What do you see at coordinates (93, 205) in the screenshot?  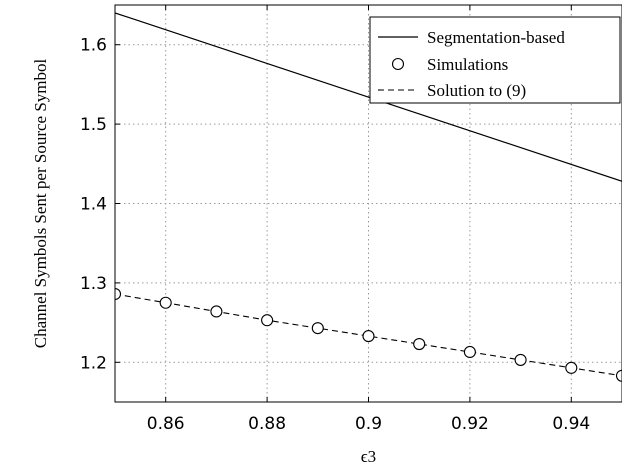 I see `y-tick-label-2: 1.4` at bounding box center [93, 205].